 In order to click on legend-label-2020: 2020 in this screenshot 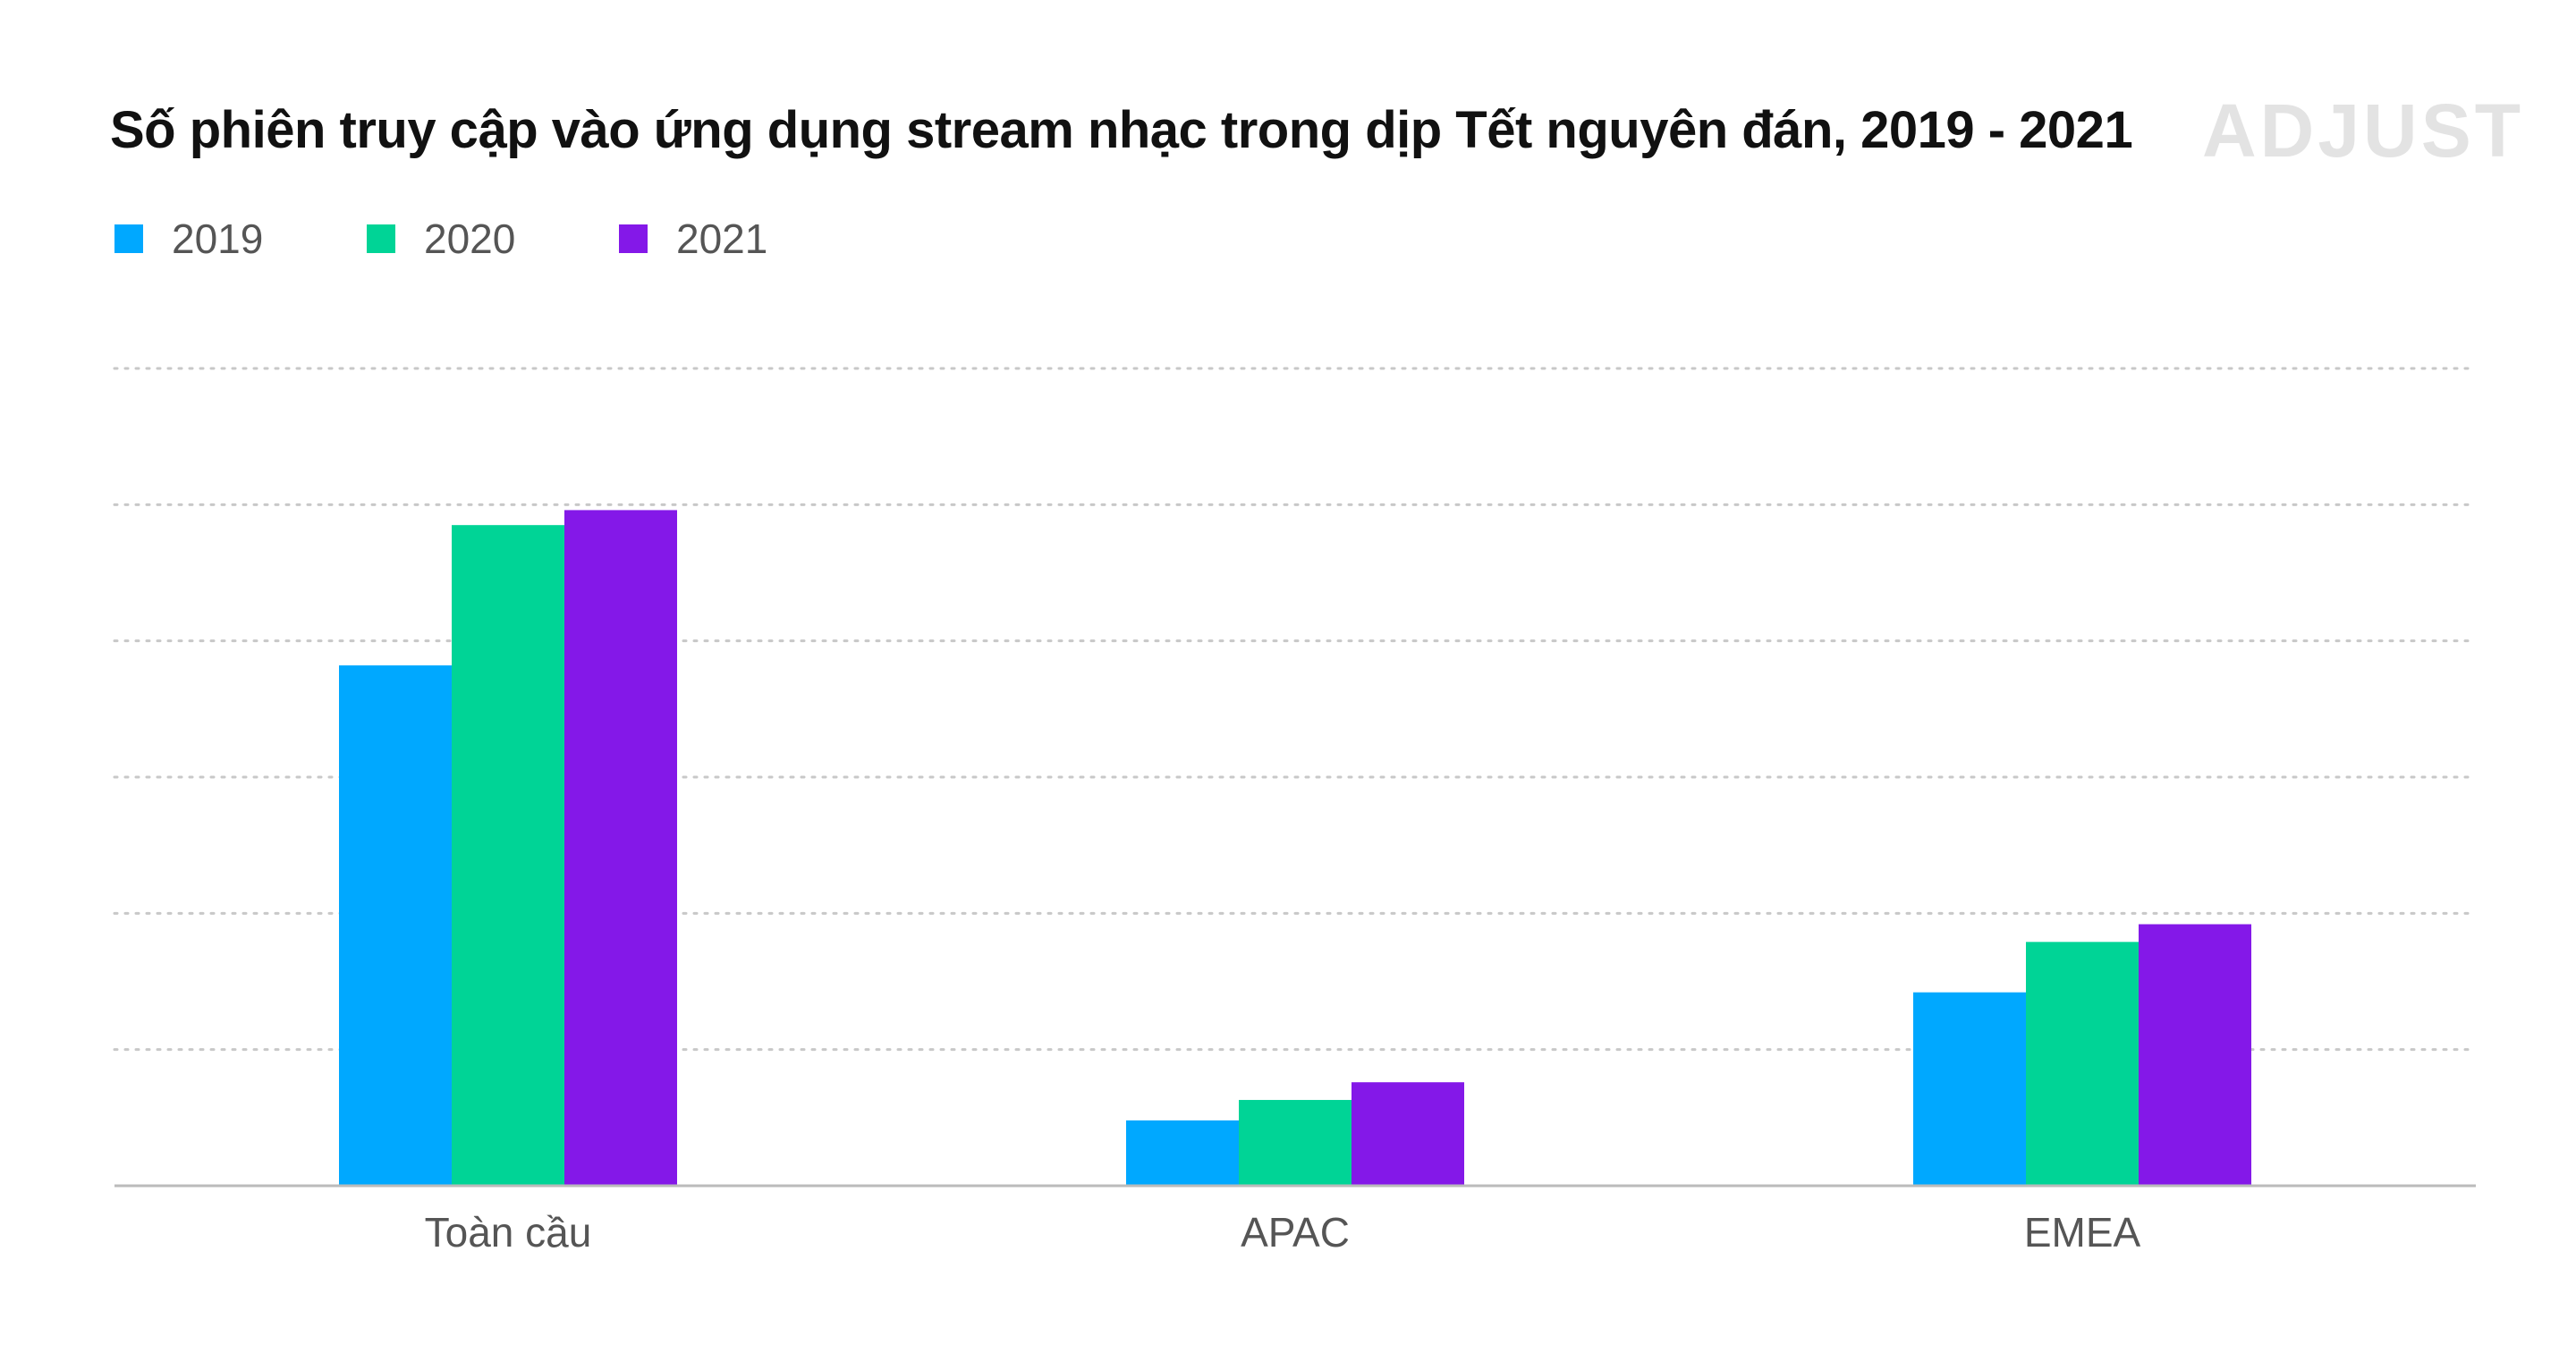, I will do `click(470, 239)`.